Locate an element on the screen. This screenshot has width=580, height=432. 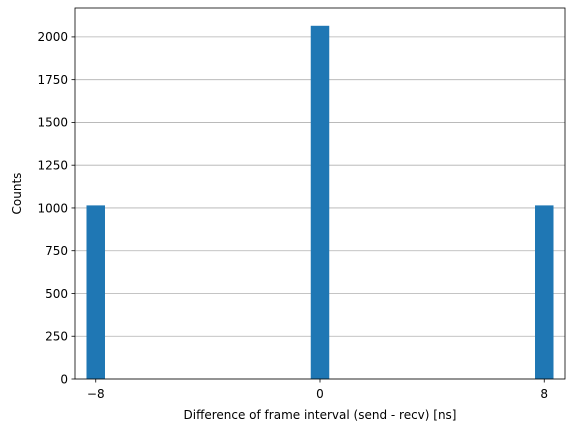
y-tick-label-0: 0 is located at coordinates (64, 379).